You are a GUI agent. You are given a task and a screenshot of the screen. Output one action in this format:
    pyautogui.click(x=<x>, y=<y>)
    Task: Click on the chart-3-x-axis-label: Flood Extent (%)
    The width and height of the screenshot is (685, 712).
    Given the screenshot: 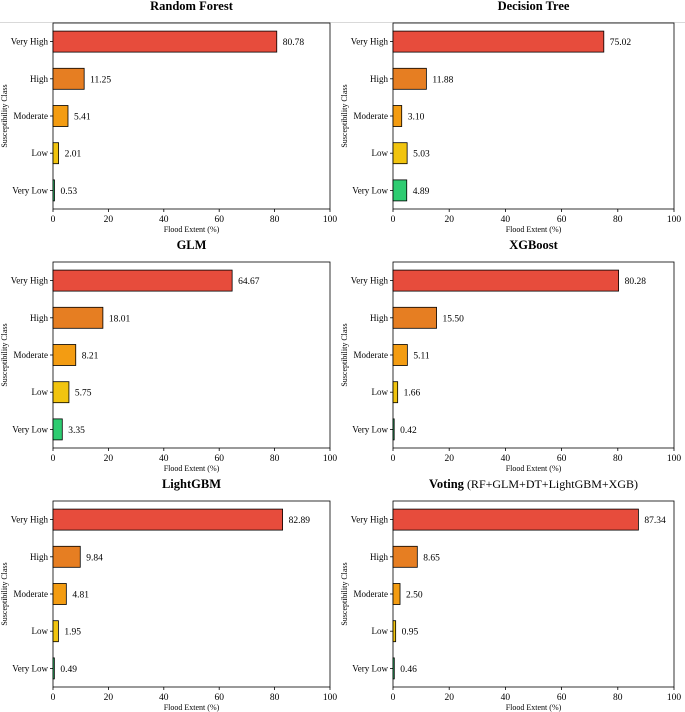 What is the action you would take?
    pyautogui.click(x=192, y=468)
    